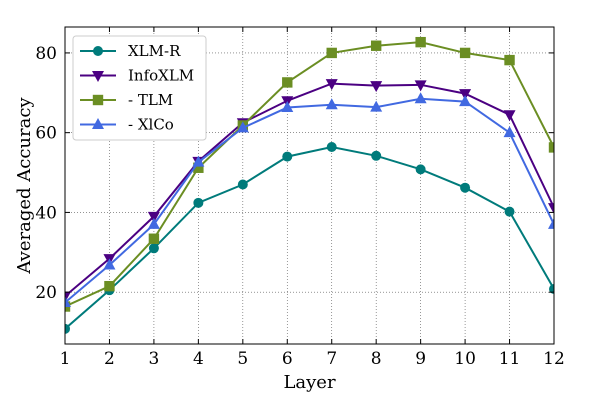 Image resolution: width=589 pixels, height=405 pixels. Describe the element at coordinates (287, 359) in the screenshot. I see `x-tick-label: 6` at that location.